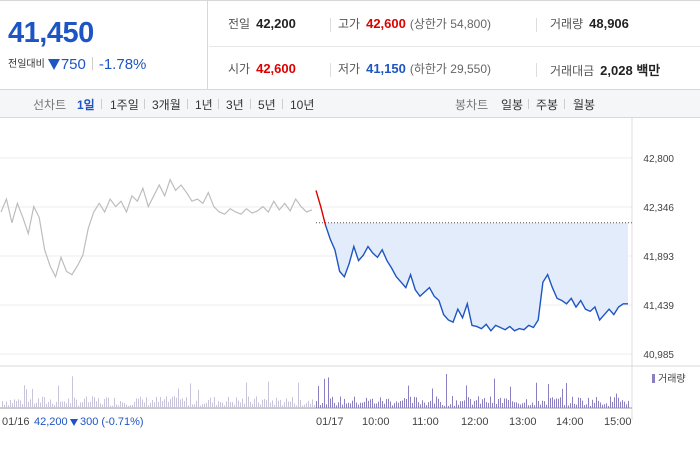 The height and width of the screenshot is (450, 700). What do you see at coordinates (450, 69) in the screenshot?
I see `lower-limit: (하한가 29,550)` at bounding box center [450, 69].